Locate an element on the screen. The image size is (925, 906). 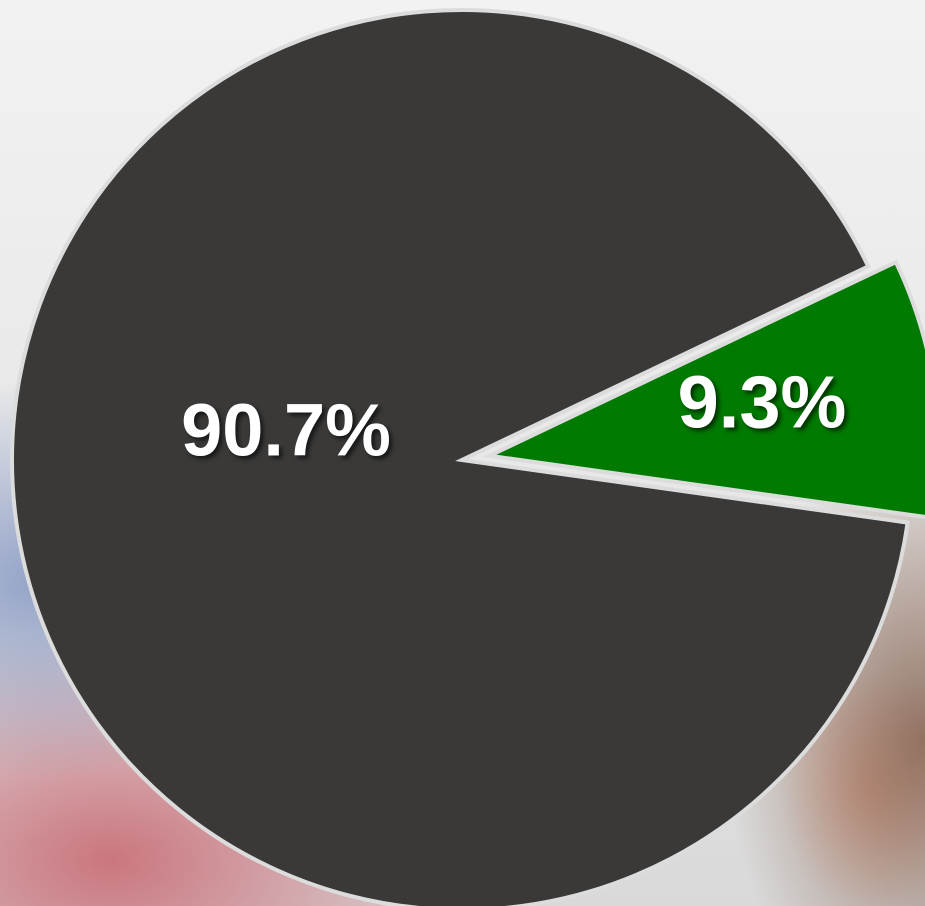
data-label: 90.7% is located at coordinates (286, 430).